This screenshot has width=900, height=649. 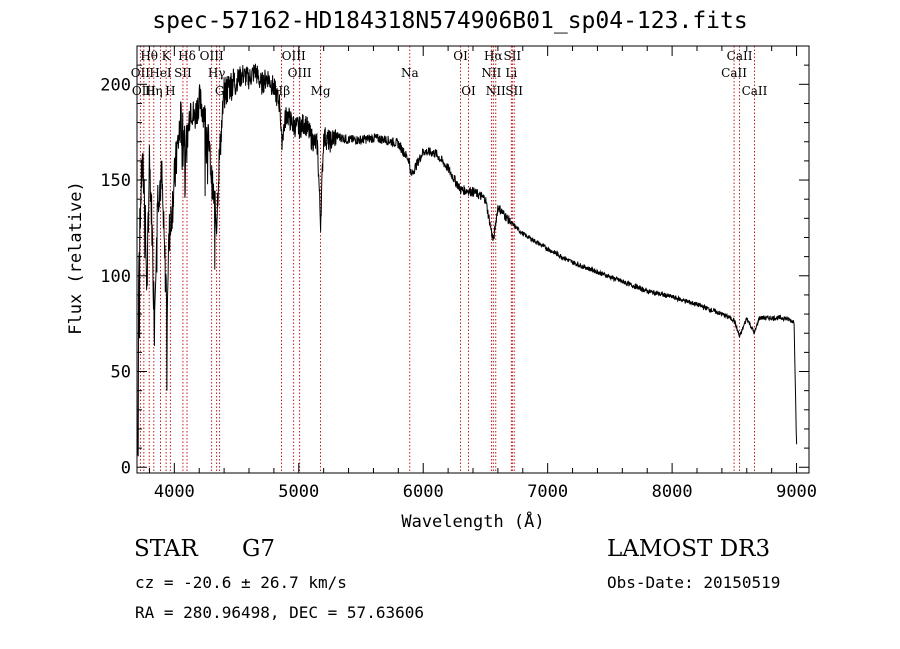 I want to click on y-tick-label: 100, so click(x=115, y=277).